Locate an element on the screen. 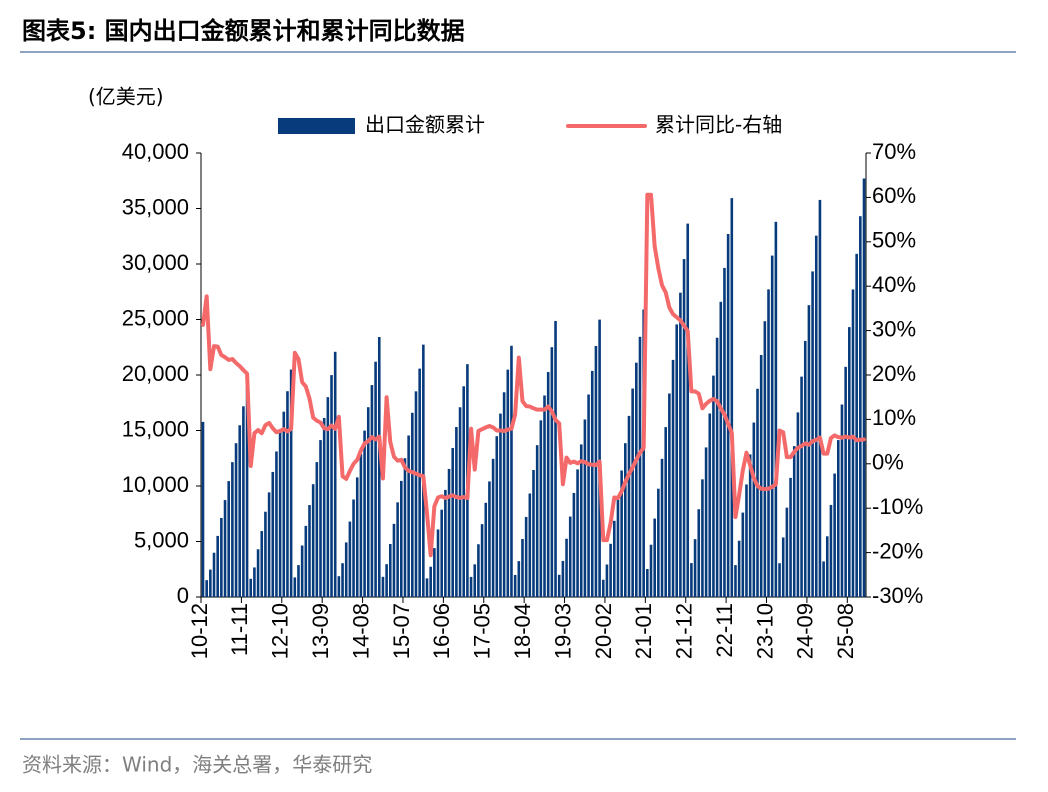 Image resolution: width=1048 pixels, height=792 pixels. x-tick-label: 10-12 is located at coordinates (199, 631).